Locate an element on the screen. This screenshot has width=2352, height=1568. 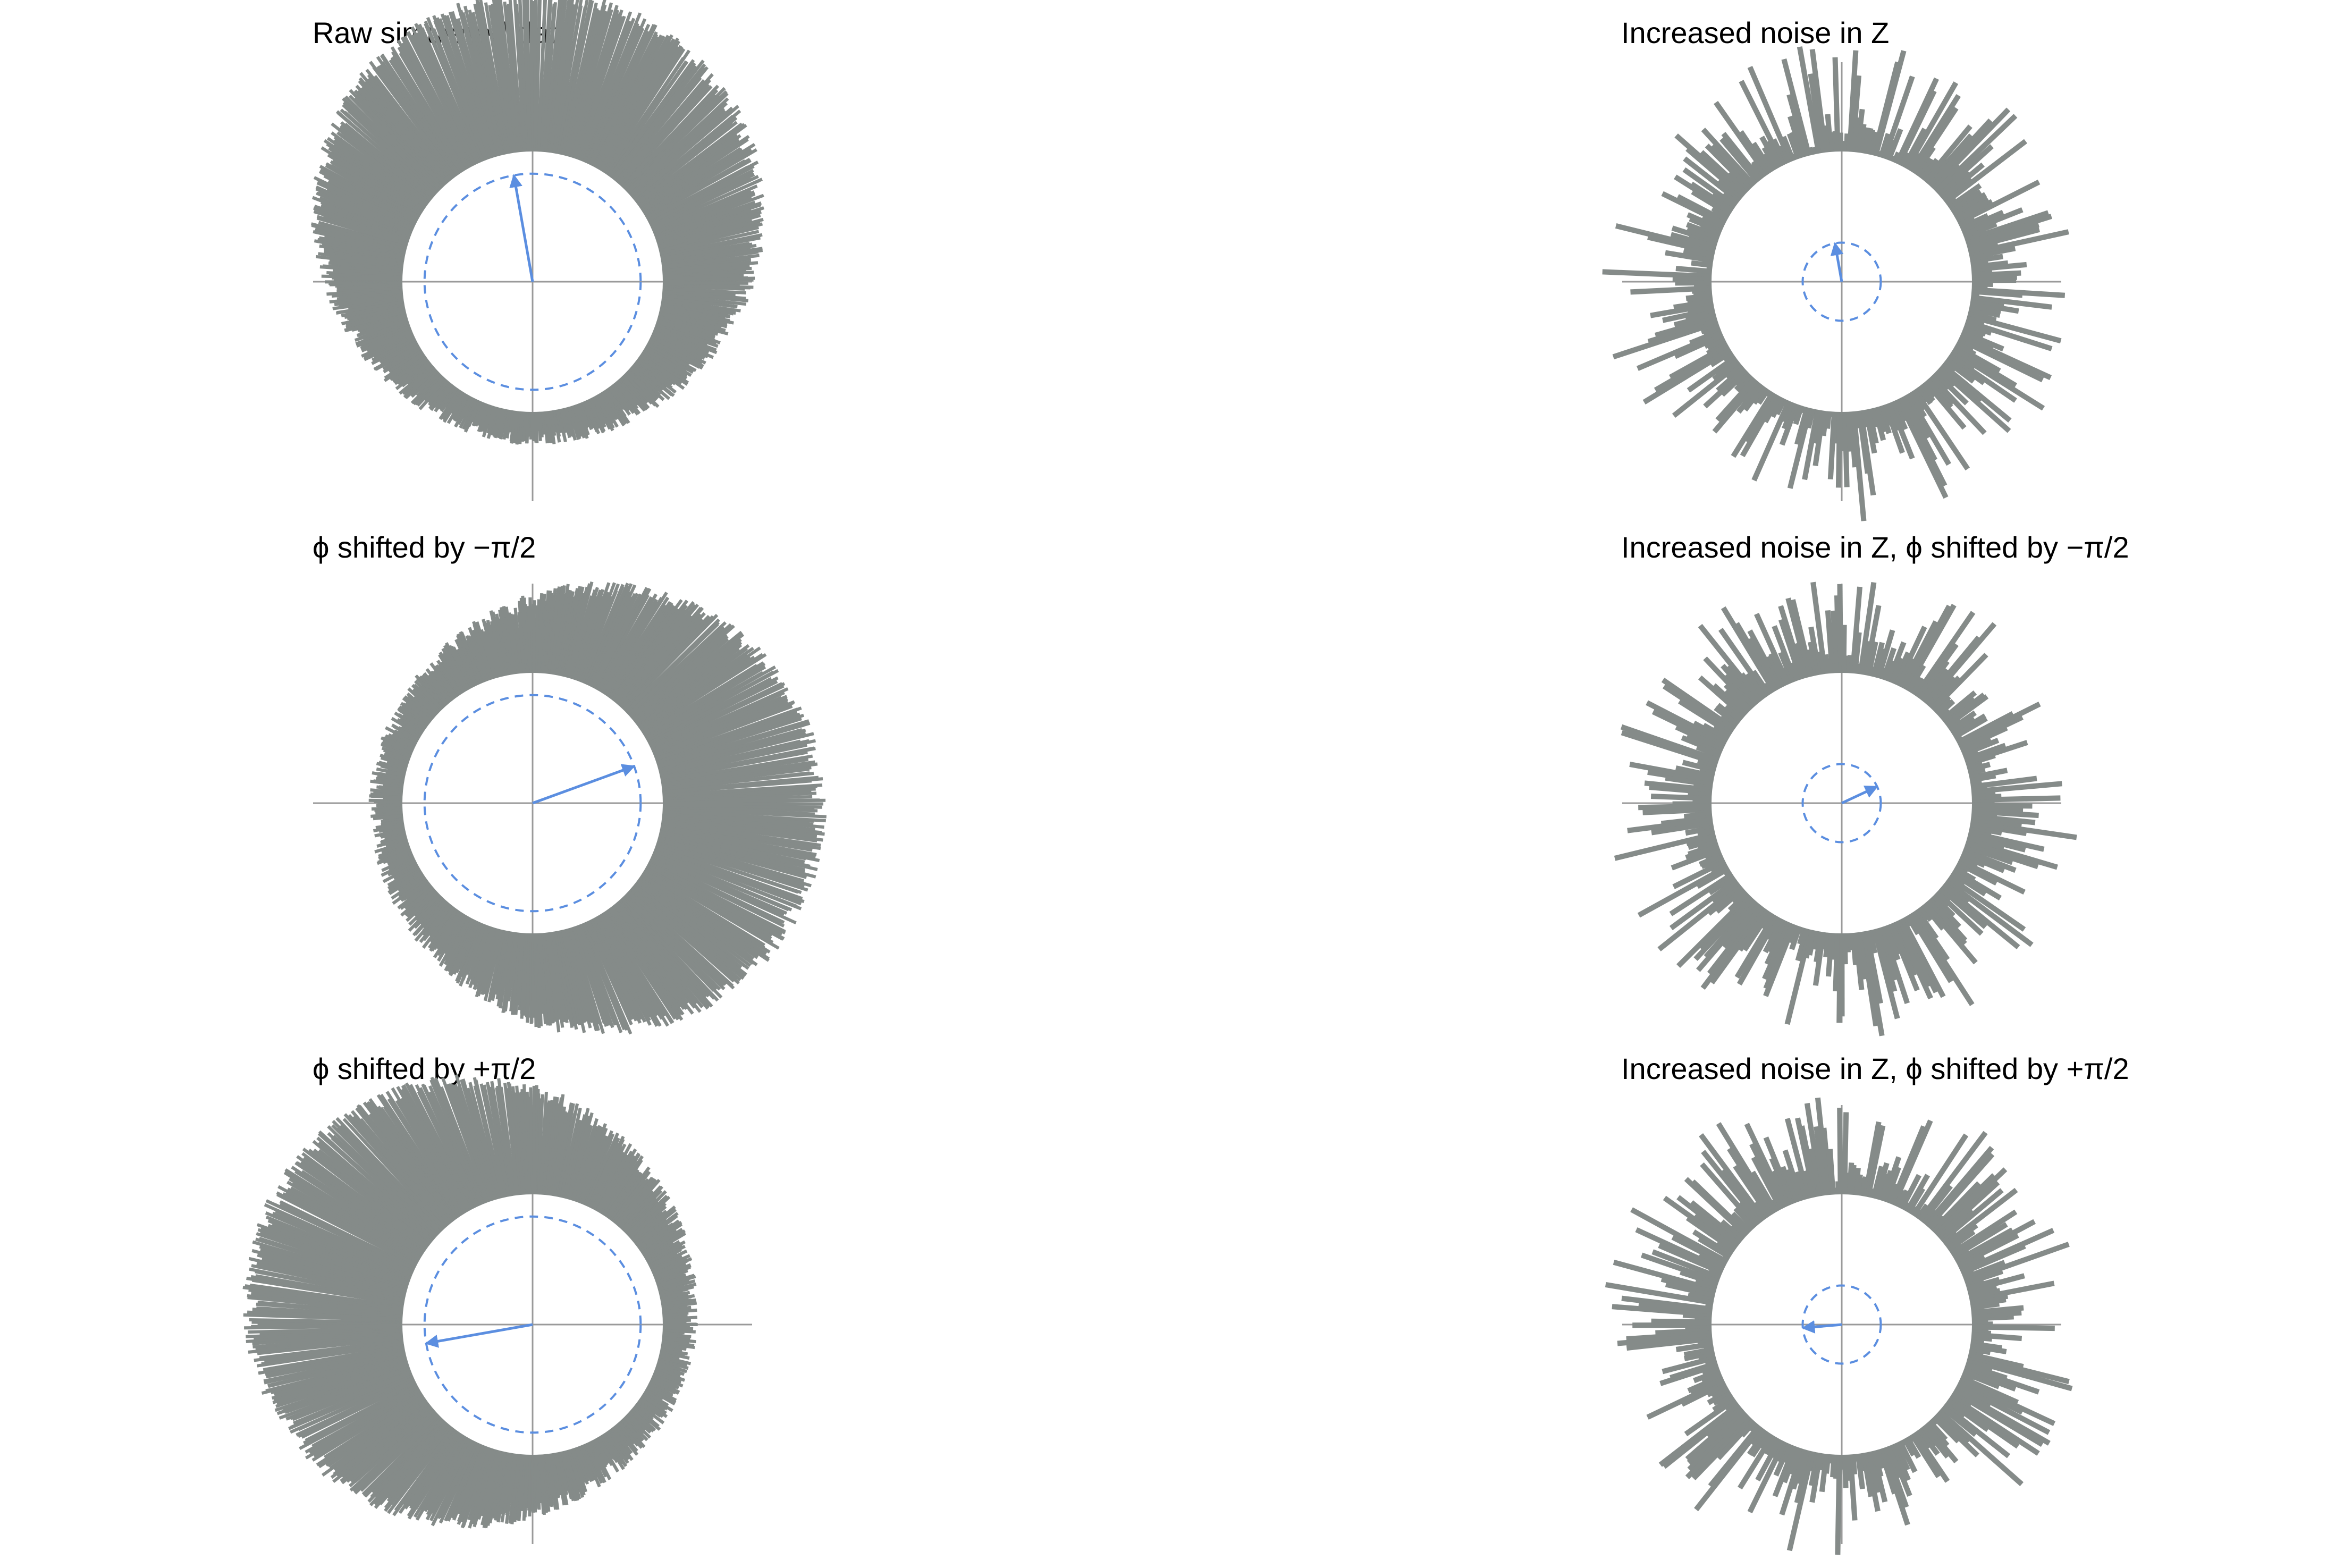
panel-title: Increased noise in Z is located at coordinates (1755, 32).